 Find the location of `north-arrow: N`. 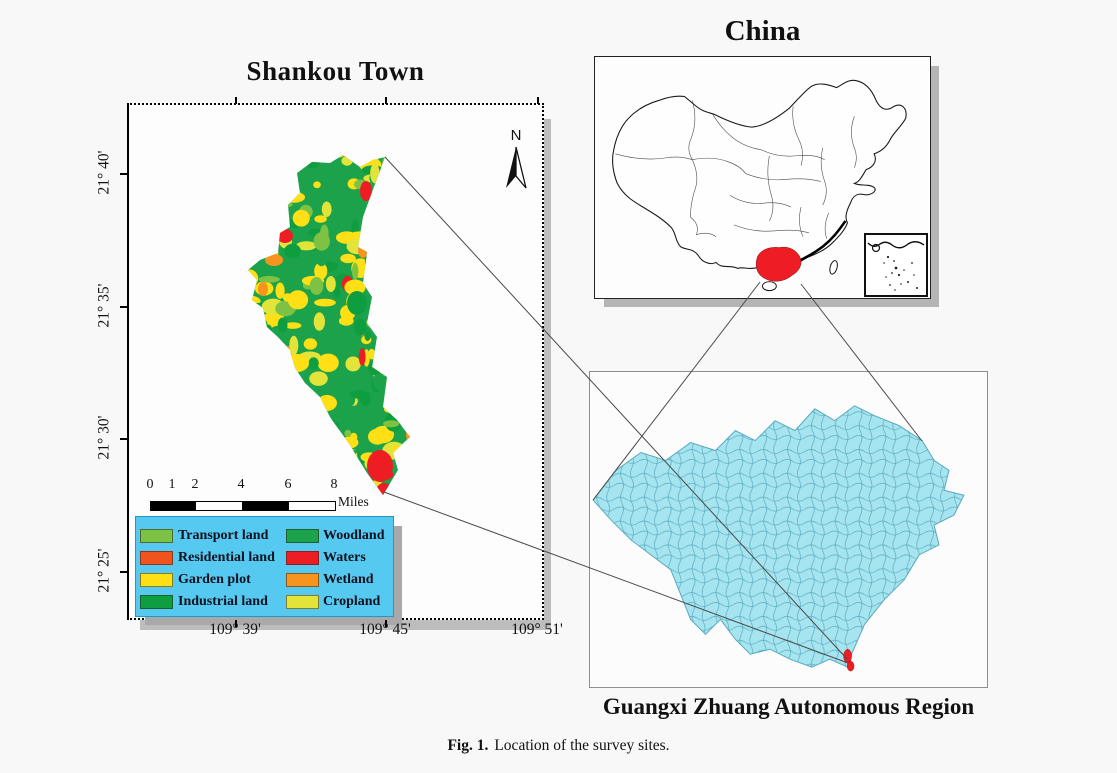

north-arrow: N is located at coordinates (516, 163).